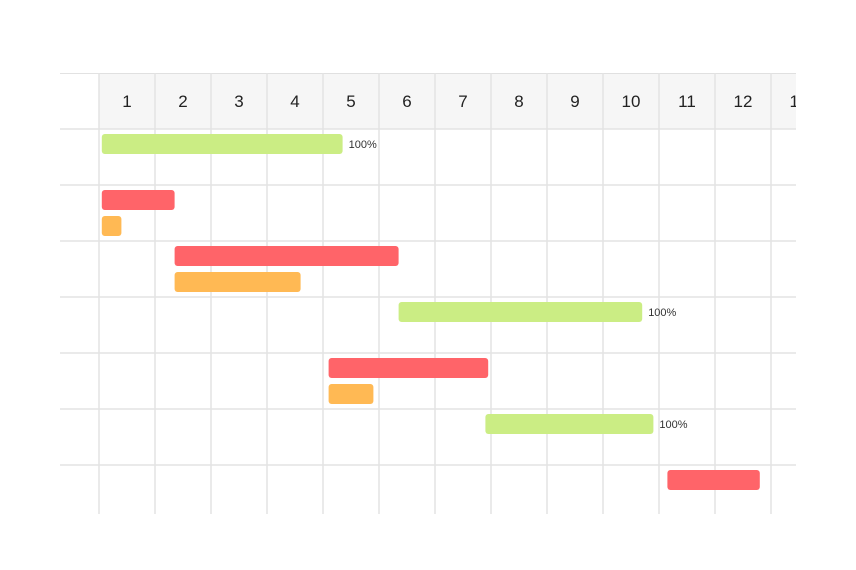  I want to click on column-label: 2, so click(182, 101).